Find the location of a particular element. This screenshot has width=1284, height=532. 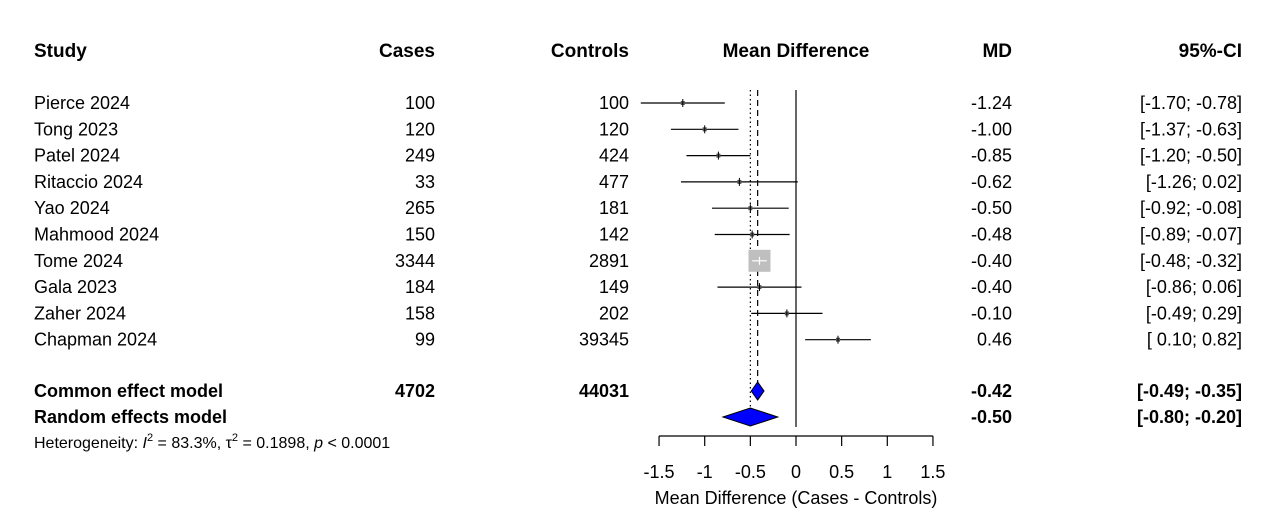

study-name: Gala 2023 is located at coordinates (75, 287).